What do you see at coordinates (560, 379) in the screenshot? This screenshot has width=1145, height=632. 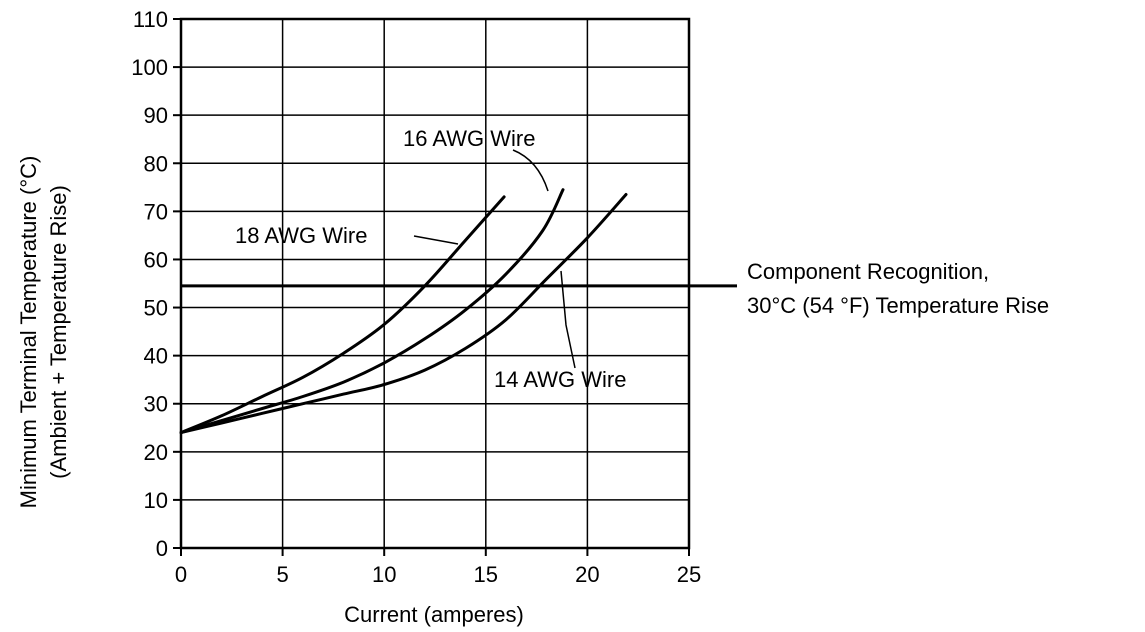 I see `series-label-14-awg: 14 AWG Wire` at bounding box center [560, 379].